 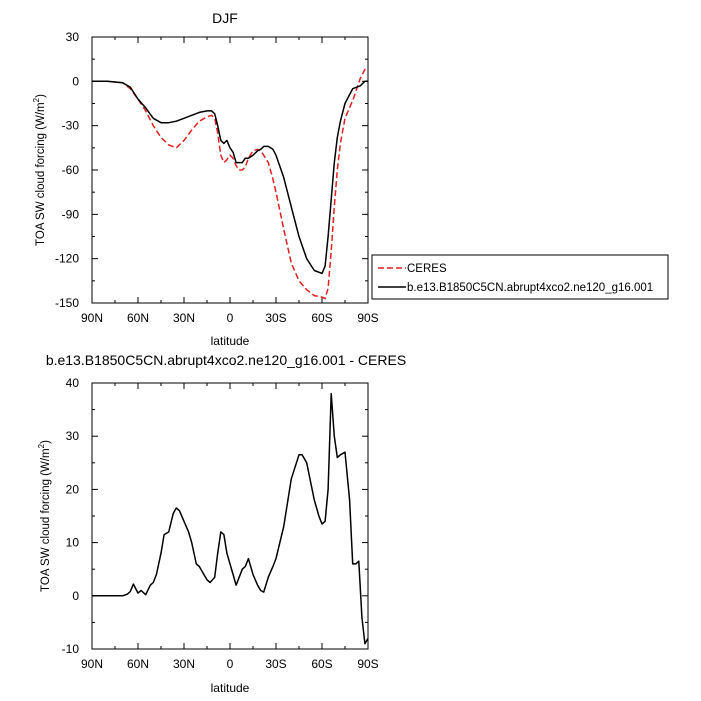 What do you see at coordinates (41, 96) in the screenshot?
I see `chart-top-y-axis-label-close: )` at bounding box center [41, 96].